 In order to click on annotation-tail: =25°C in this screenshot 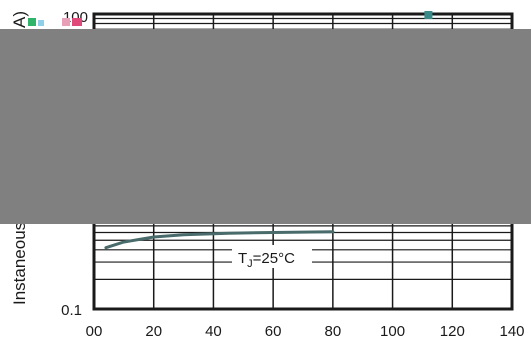, I will do `click(274, 258)`.